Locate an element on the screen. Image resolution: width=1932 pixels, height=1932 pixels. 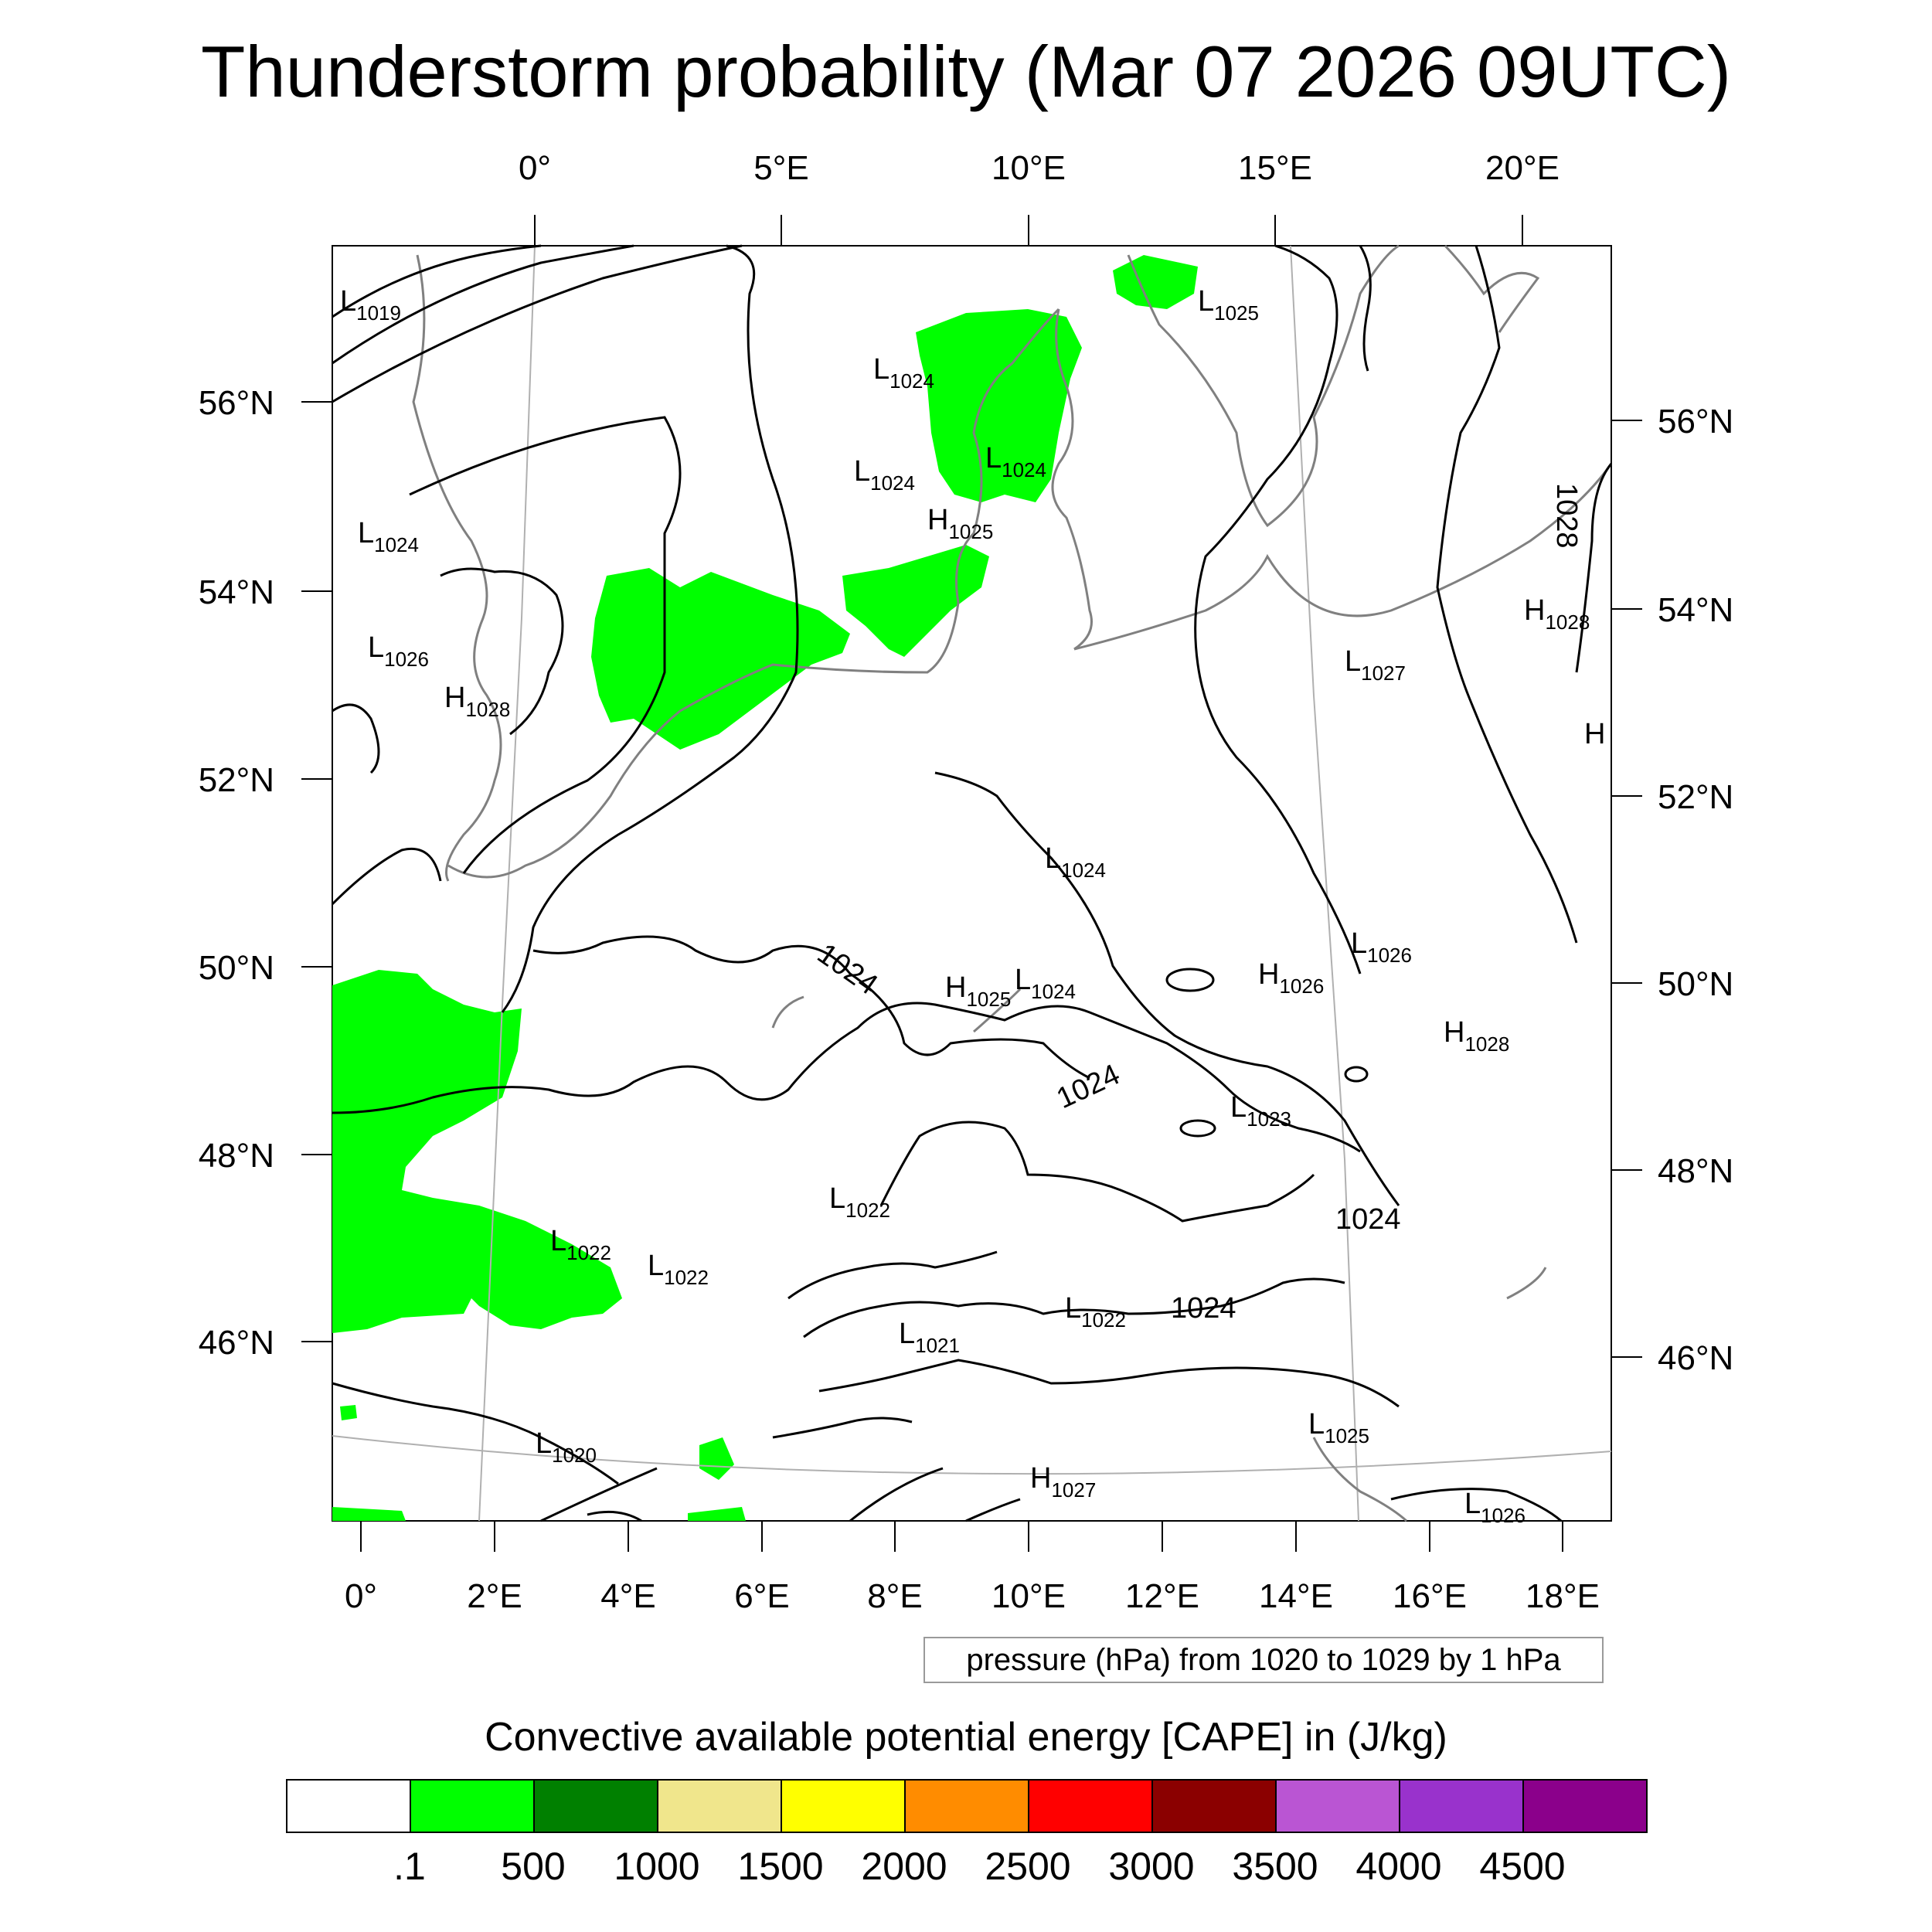
colorbar-tick-label: 500 is located at coordinates (533, 1867).